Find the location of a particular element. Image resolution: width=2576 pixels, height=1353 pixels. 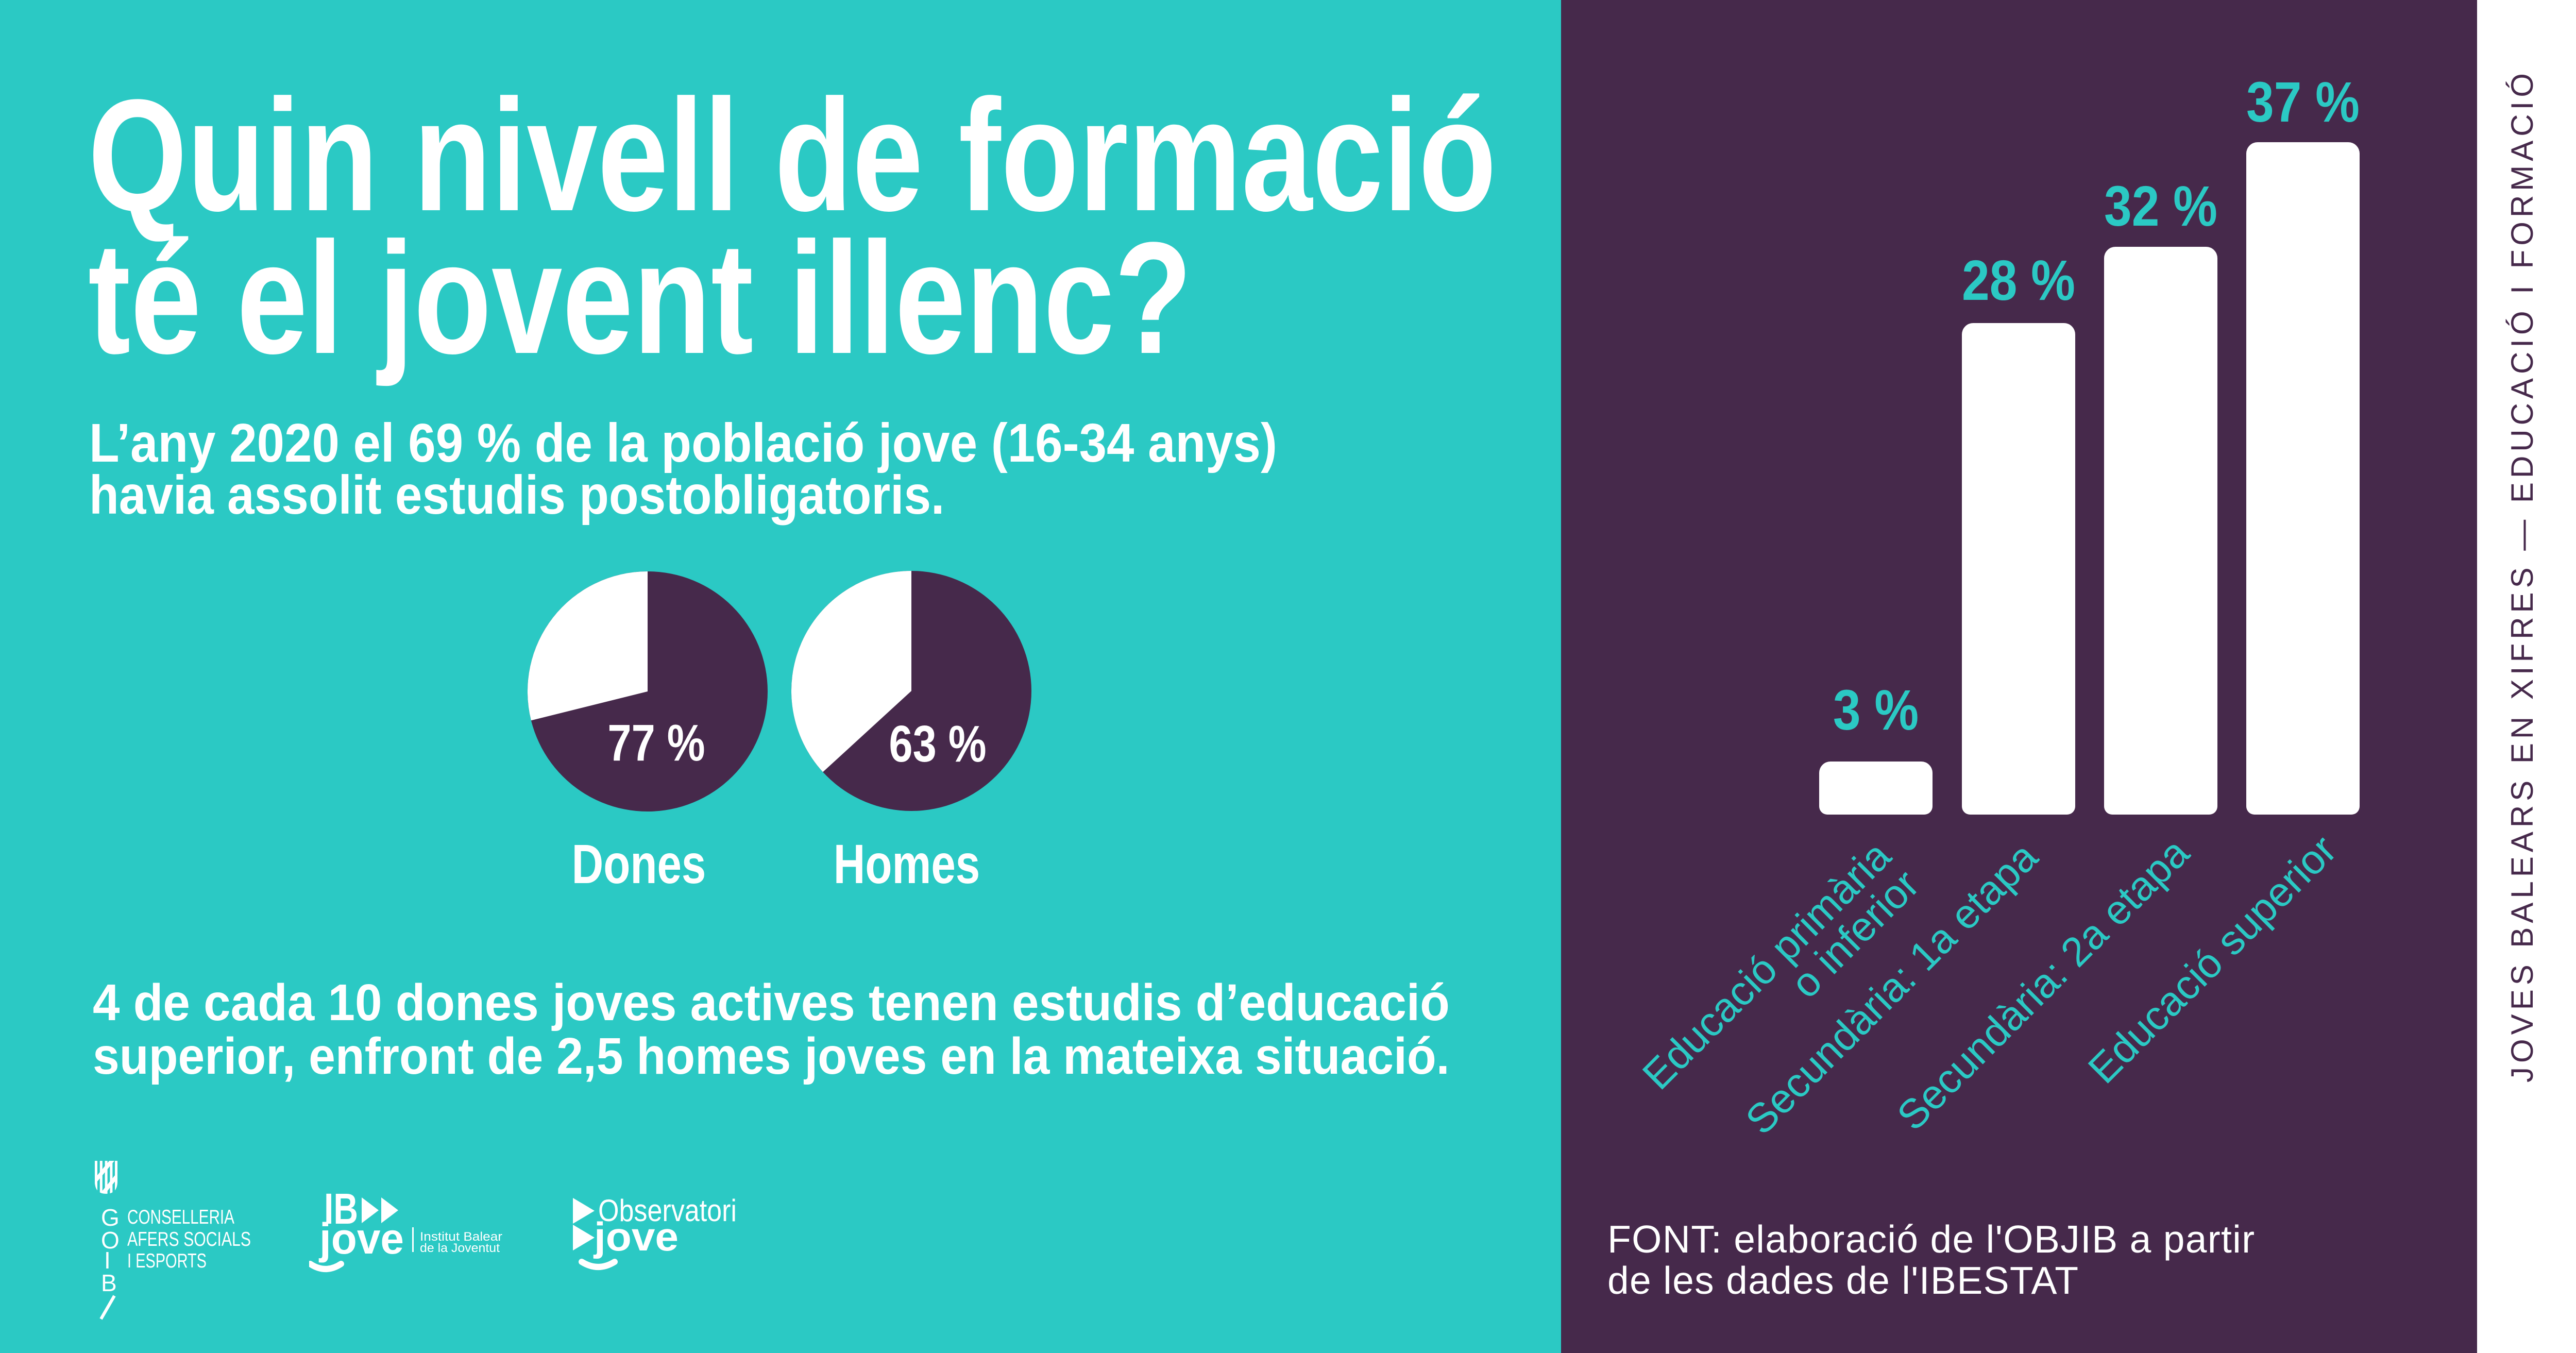

svg-text: de la Joventut is located at coordinates (460, 1248).